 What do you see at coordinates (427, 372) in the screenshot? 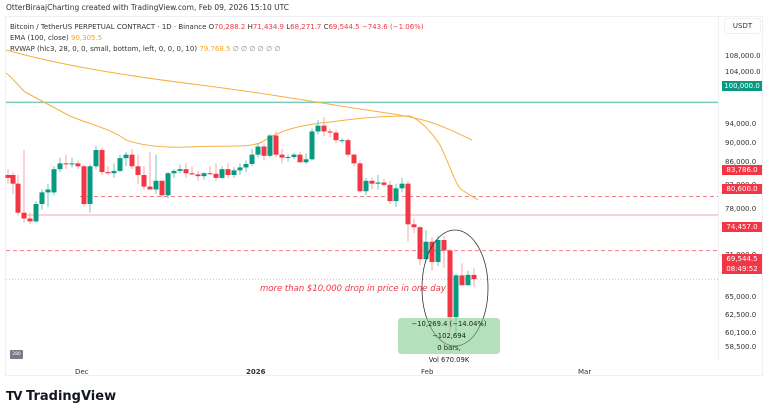
I see `time-label: Feb` at bounding box center [427, 372].